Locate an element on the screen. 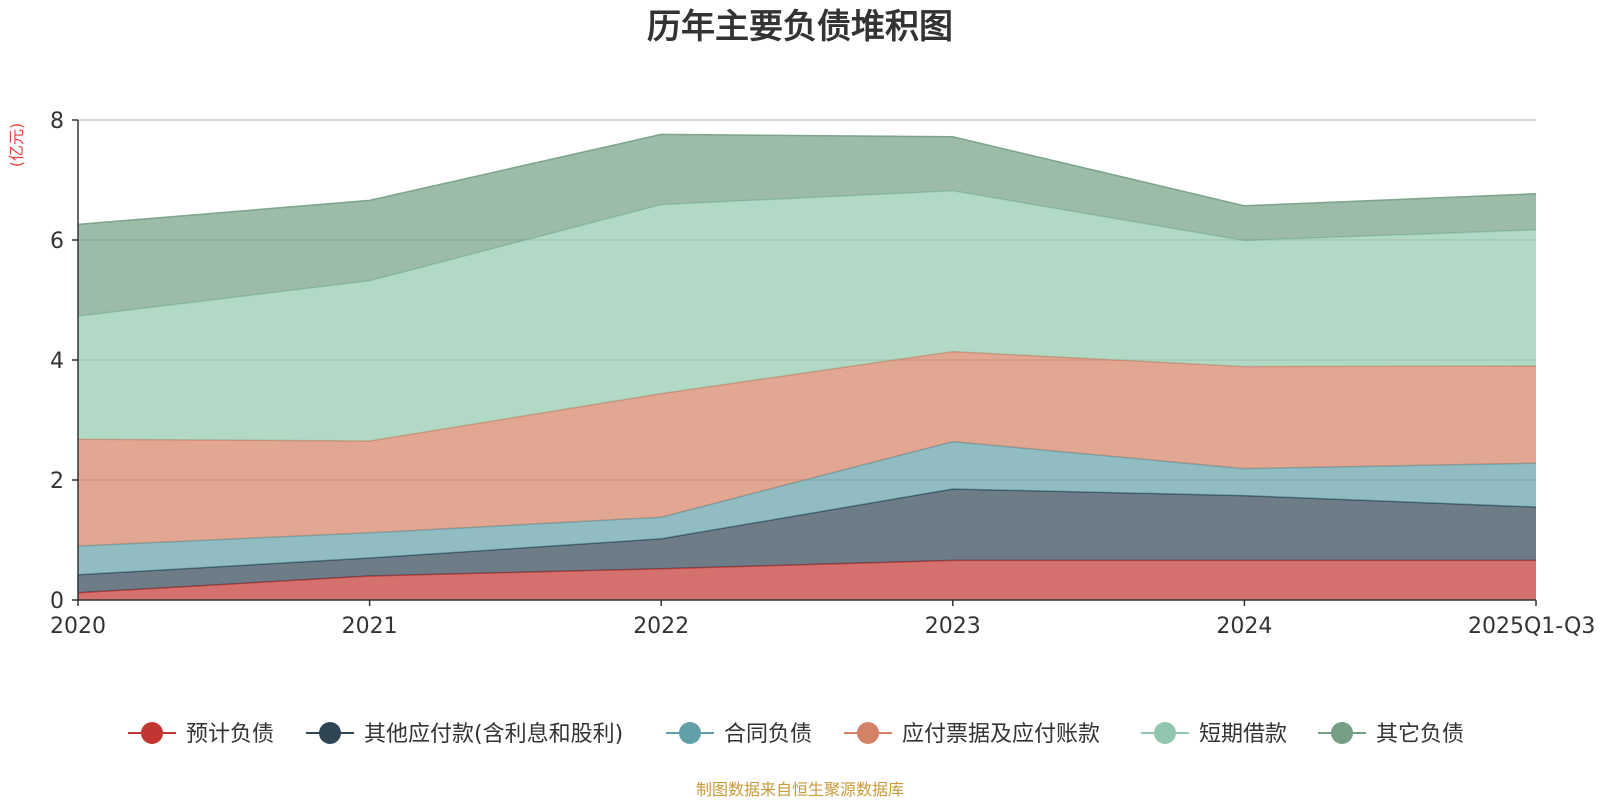 Image resolution: width=1600 pixels, height=800 pixels. legend: 预计负债 其他应付款(含利息和股利) 合同负债 应付票据及应付账款 短期借款 其它负债 is located at coordinates (796, 734).